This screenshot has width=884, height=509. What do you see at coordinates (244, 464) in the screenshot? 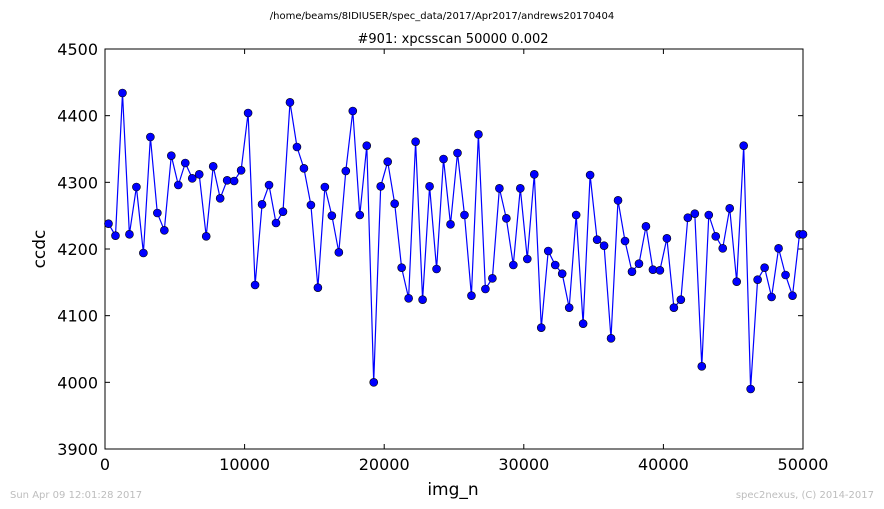
I see `x-tick-label: 10000` at bounding box center [244, 464].